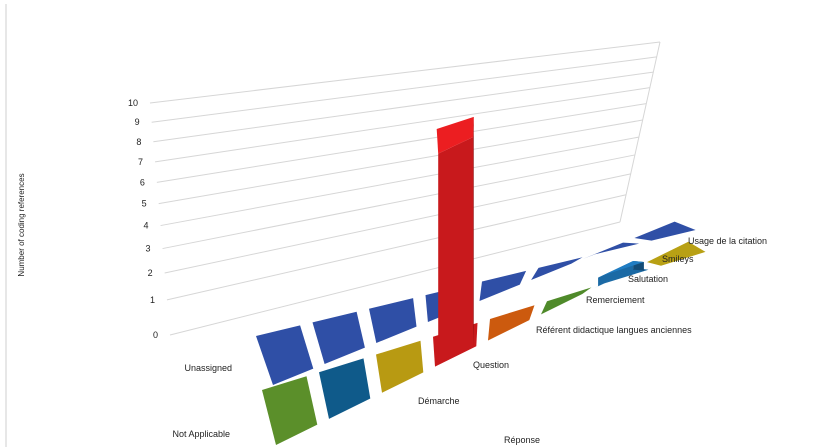 This screenshot has width=830, height=447. Describe the element at coordinates (148, 249) in the screenshot. I see `y-tick-label: 3` at that location.